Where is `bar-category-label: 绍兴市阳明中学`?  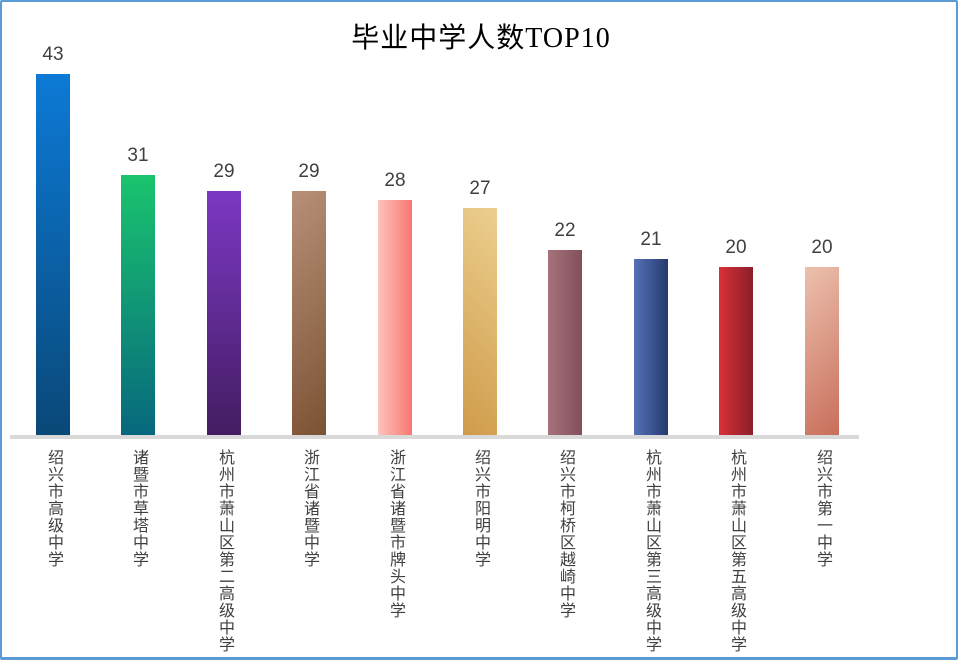 bar-category-label: 绍兴市阳明中学 is located at coordinates (480, 508).